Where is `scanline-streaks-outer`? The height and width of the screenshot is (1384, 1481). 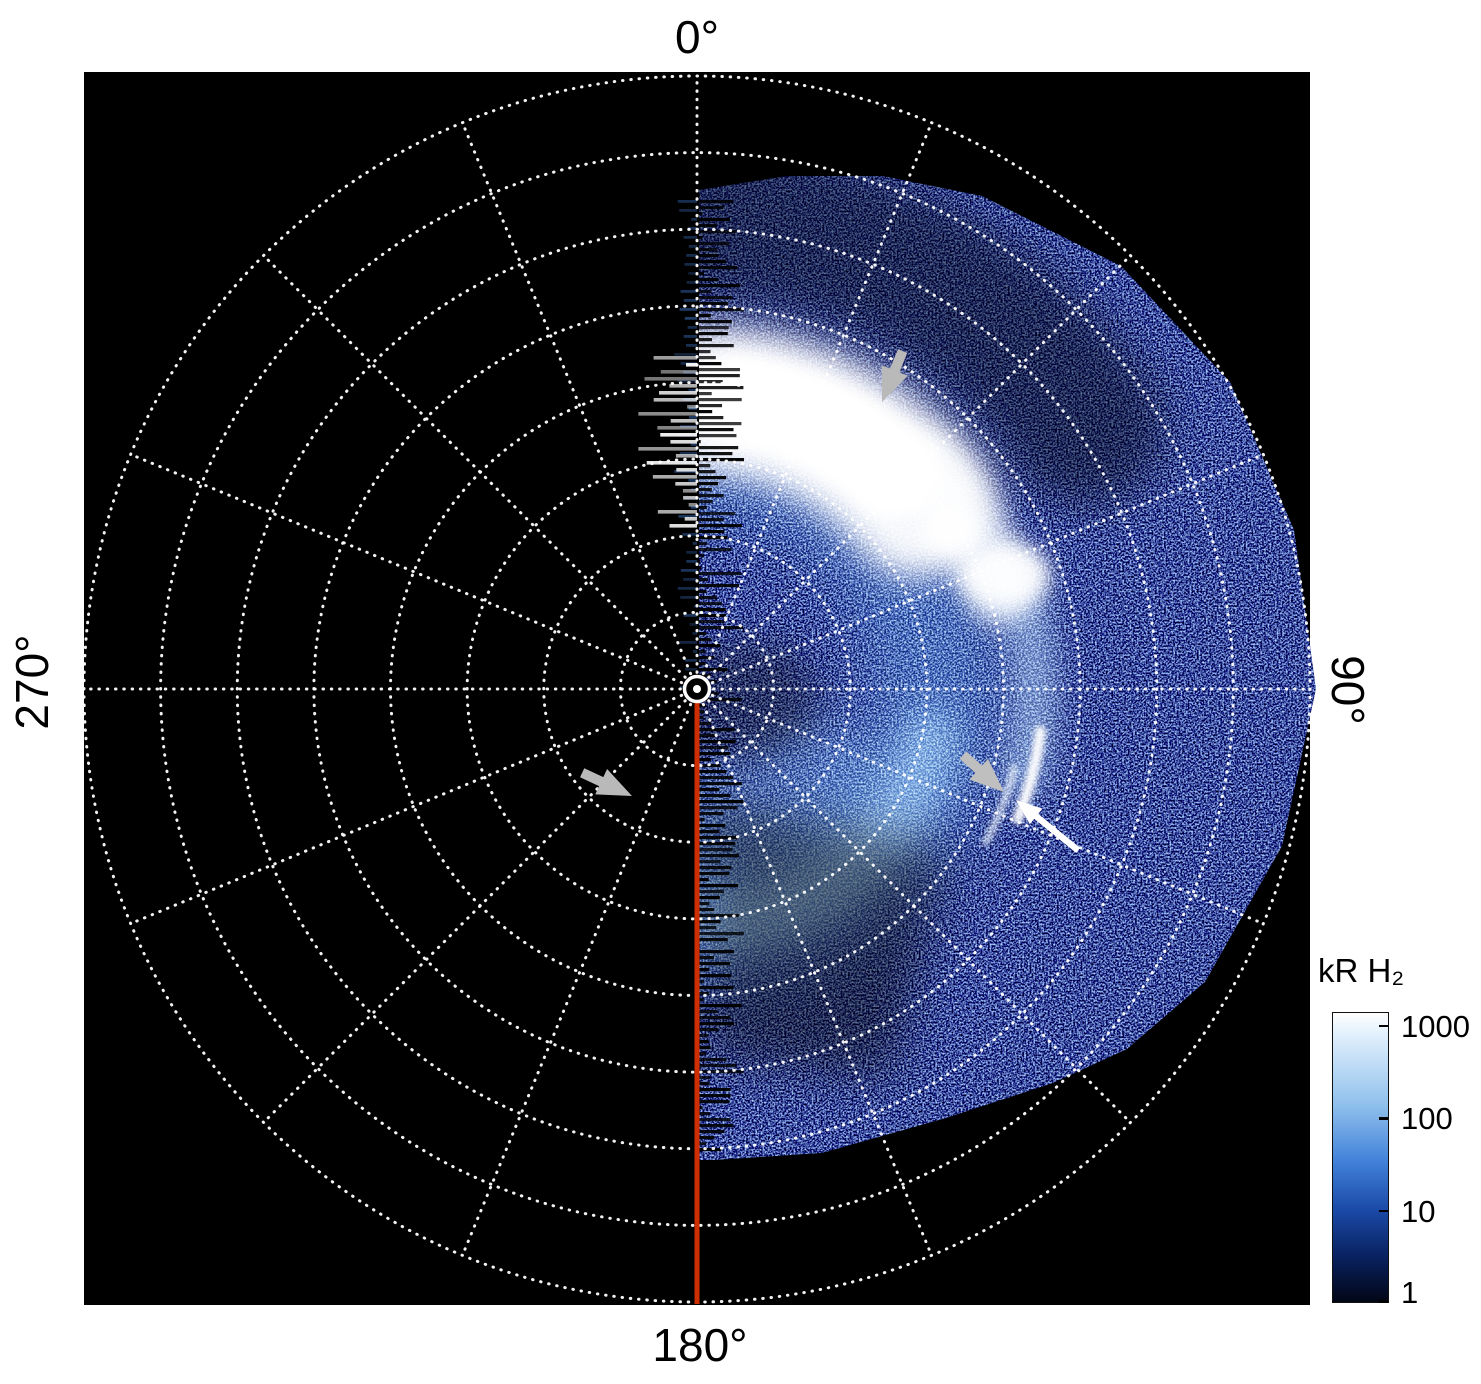 scanline-streaks-outer is located at coordinates (667, 444).